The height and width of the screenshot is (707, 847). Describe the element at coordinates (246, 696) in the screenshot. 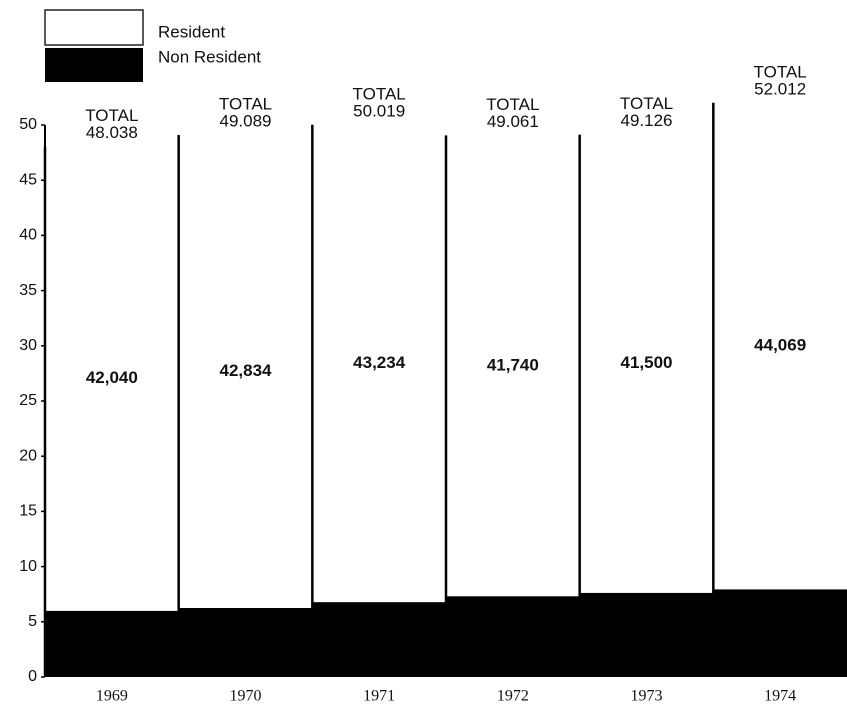

I see `x-tick-label: 1970` at that location.